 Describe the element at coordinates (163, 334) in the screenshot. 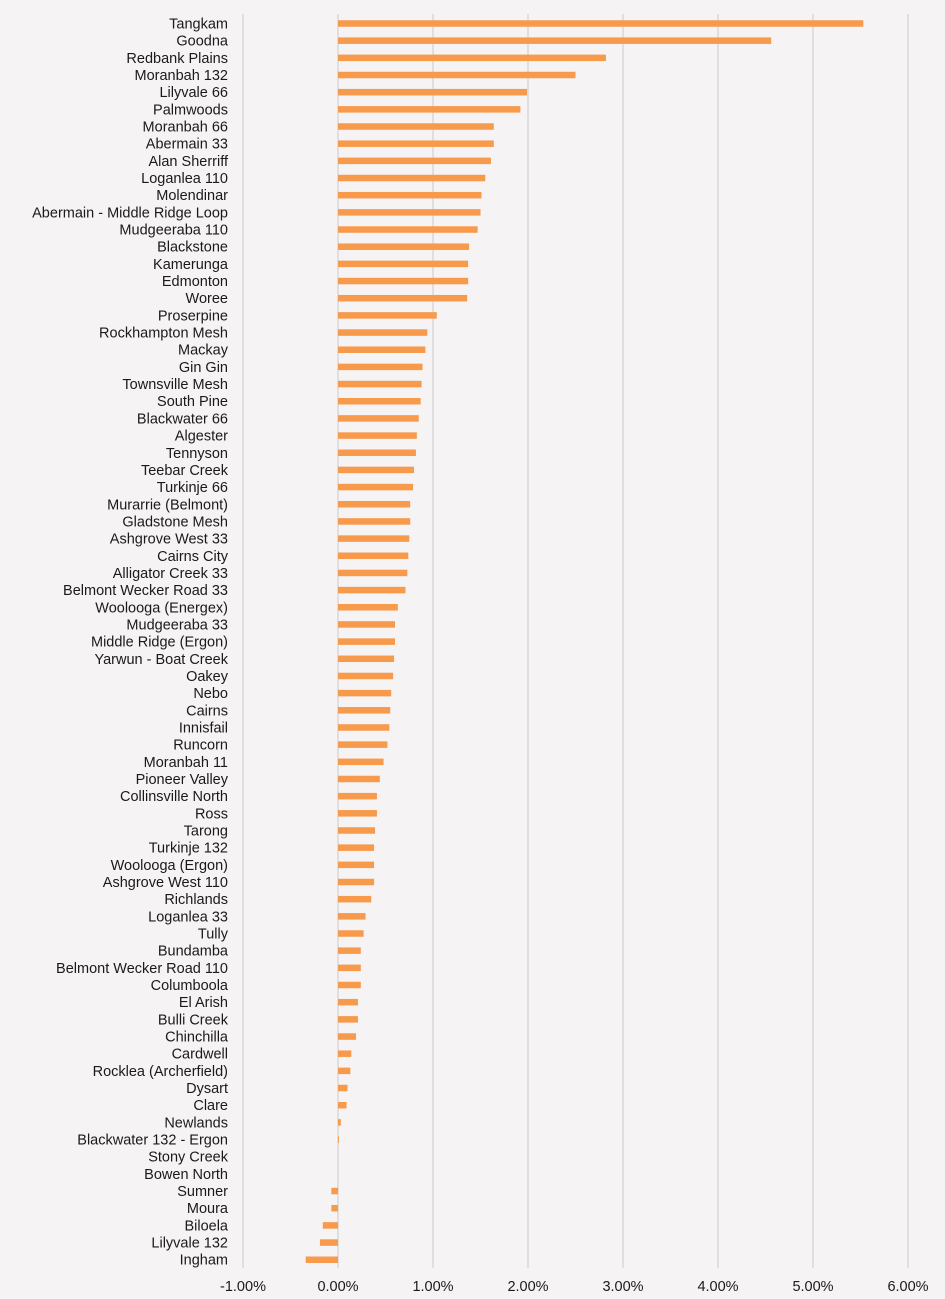

I see `category-label: Rockhampton Mesh` at that location.